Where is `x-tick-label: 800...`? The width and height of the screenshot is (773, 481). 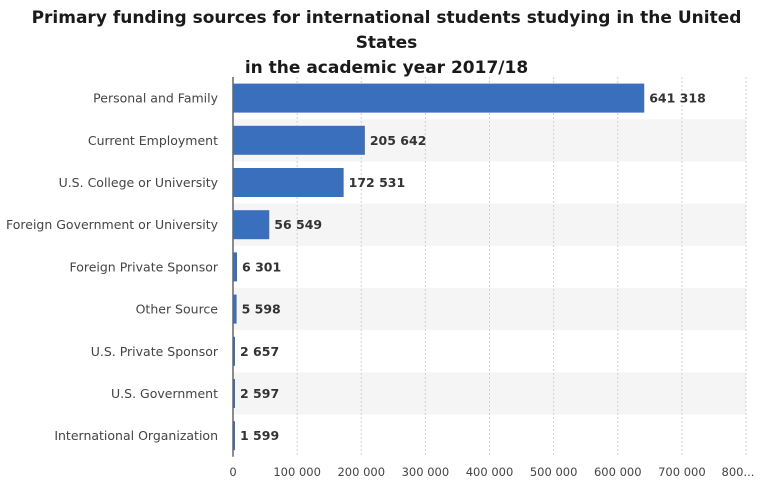
x-tick-label: 800... is located at coordinates (738, 472).